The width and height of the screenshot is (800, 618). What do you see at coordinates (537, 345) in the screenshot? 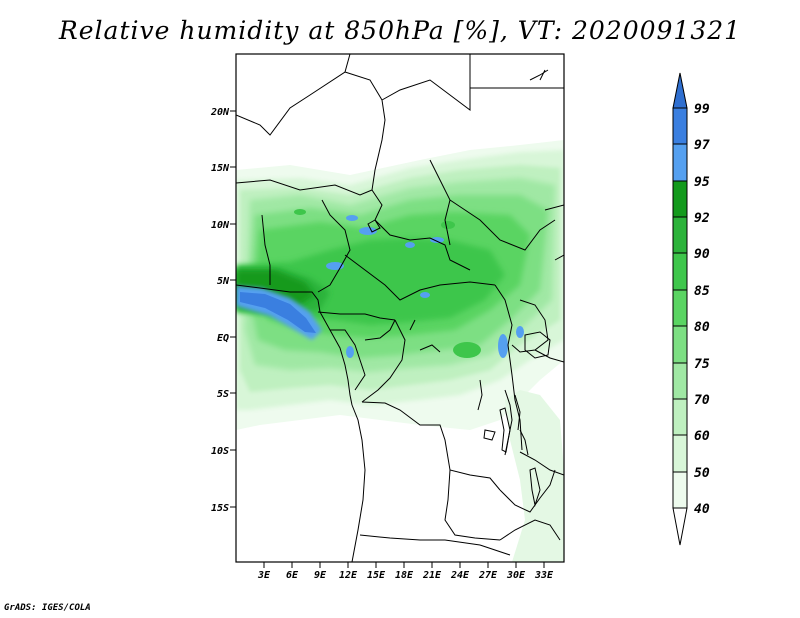
I see `lake-victoria` at bounding box center [537, 345].